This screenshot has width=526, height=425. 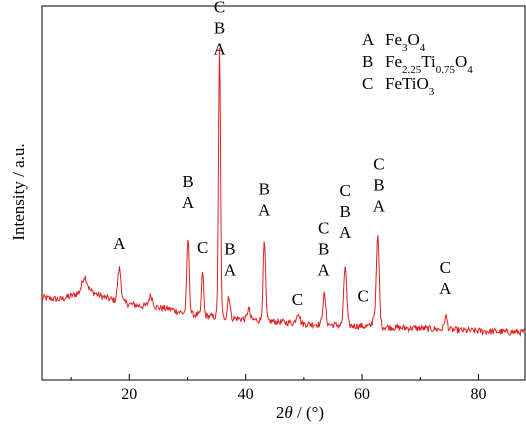 What do you see at coordinates (367, 83) in the screenshot?
I see `legend-key: C` at bounding box center [367, 83].